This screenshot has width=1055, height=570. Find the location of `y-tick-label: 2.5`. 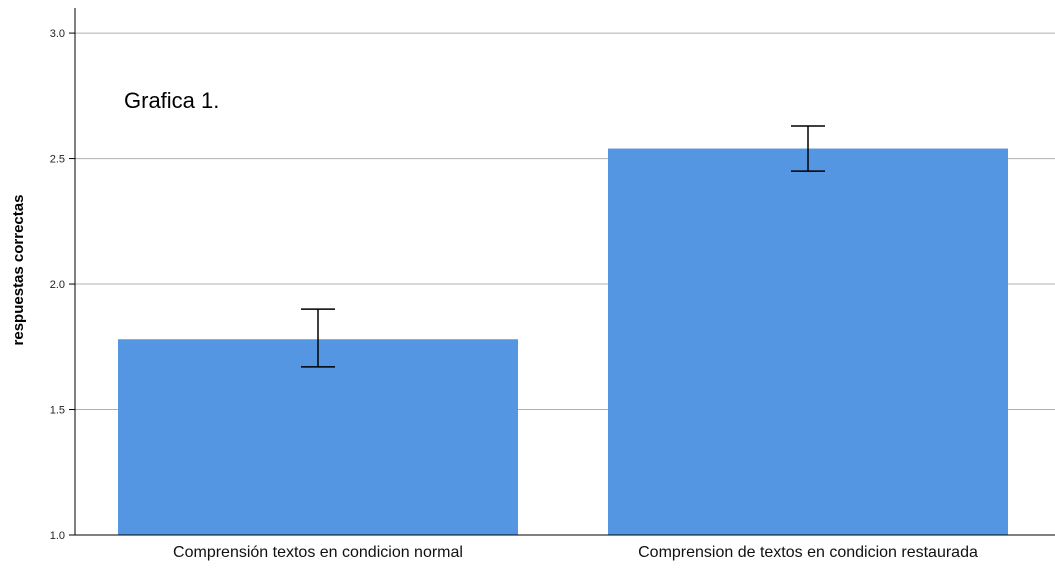

y-tick-label: 2.5 is located at coordinates (57, 160).